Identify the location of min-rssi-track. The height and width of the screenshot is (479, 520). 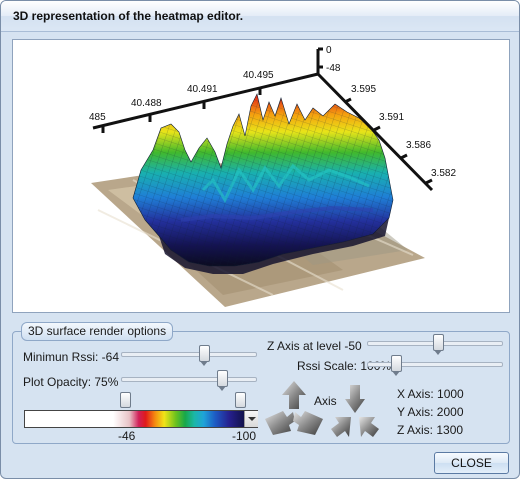
(189, 354).